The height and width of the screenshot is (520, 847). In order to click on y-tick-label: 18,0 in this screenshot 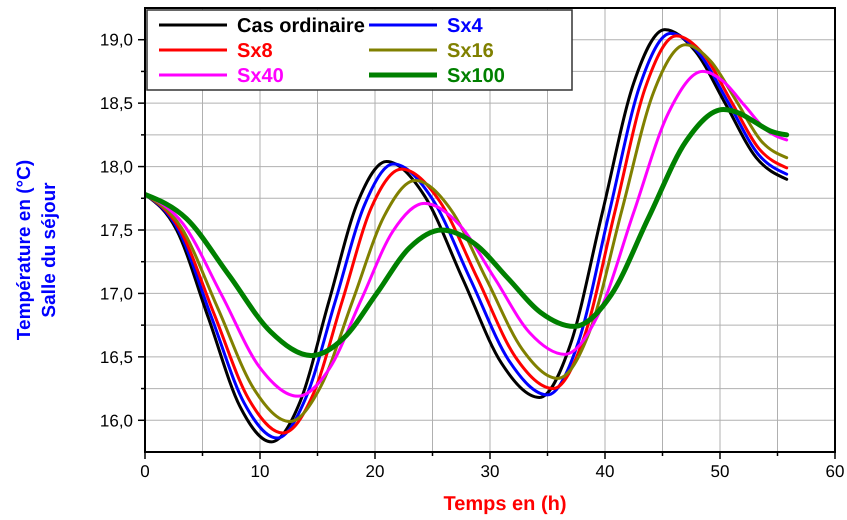, I will do `click(116, 167)`.